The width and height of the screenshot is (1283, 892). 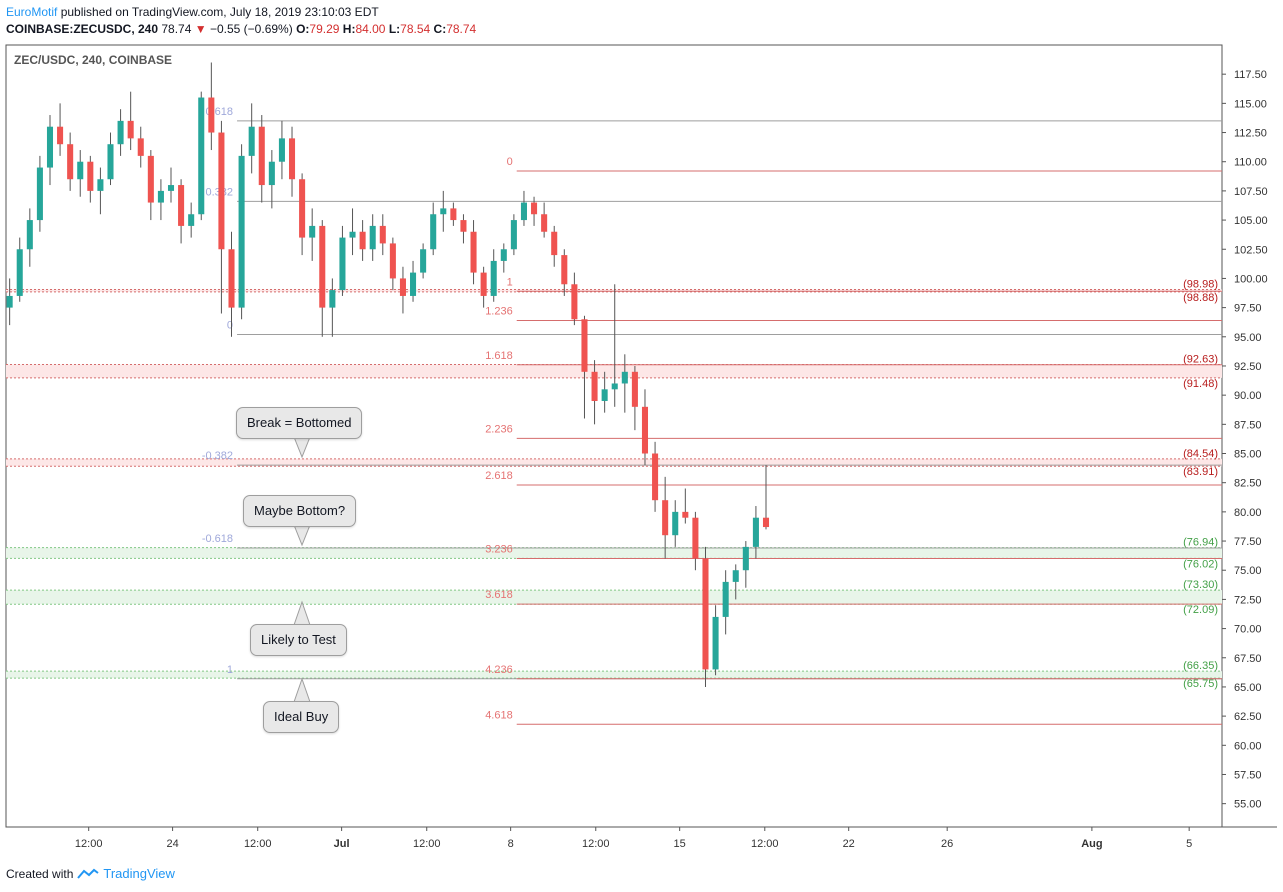 I want to click on y-tick-label: 92.50, so click(x=1248, y=367).